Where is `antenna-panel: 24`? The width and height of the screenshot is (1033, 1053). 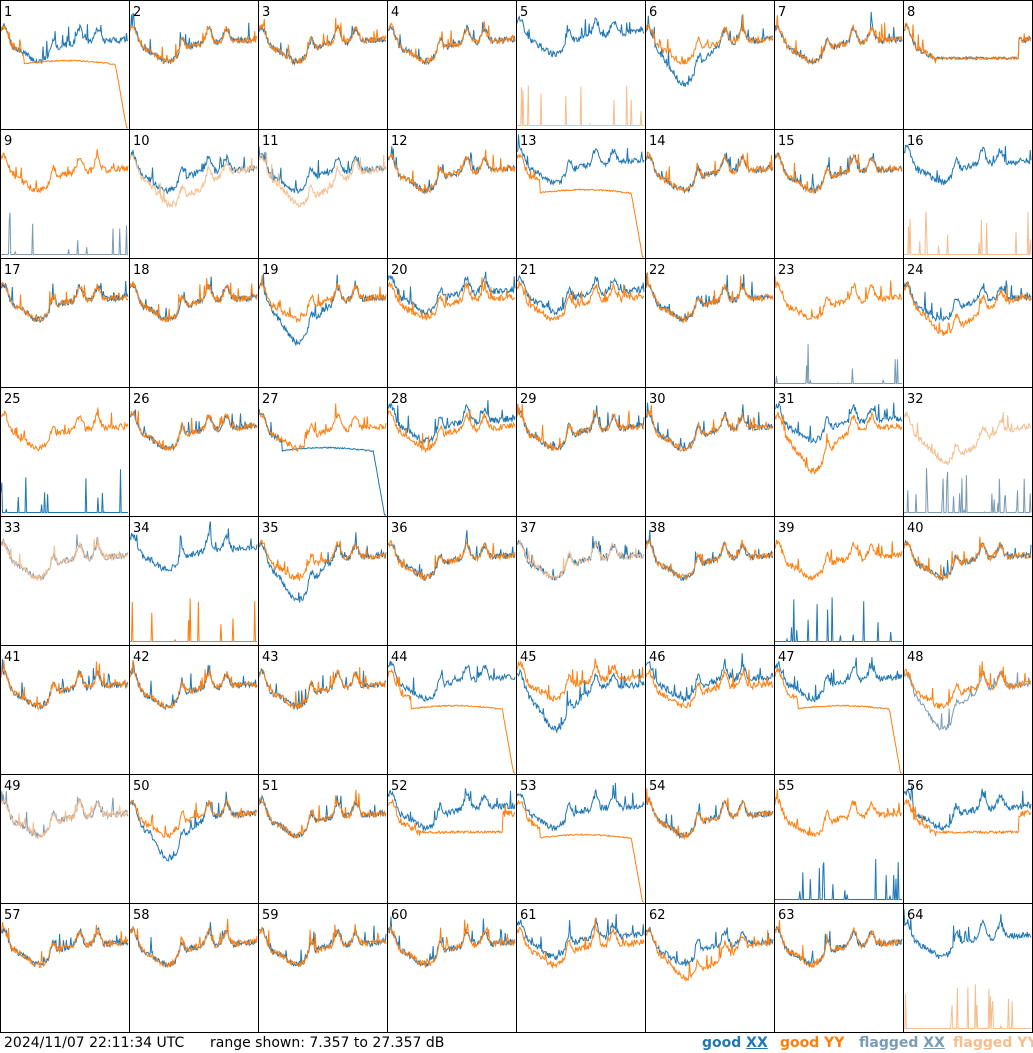
antenna-panel: 24 is located at coordinates (968, 323).